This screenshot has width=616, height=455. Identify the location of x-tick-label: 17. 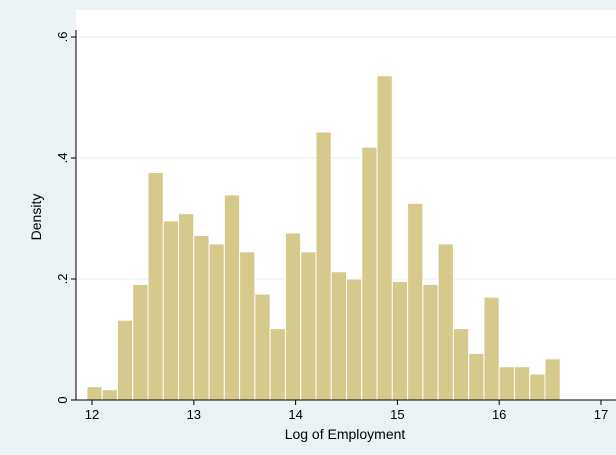
(601, 414).